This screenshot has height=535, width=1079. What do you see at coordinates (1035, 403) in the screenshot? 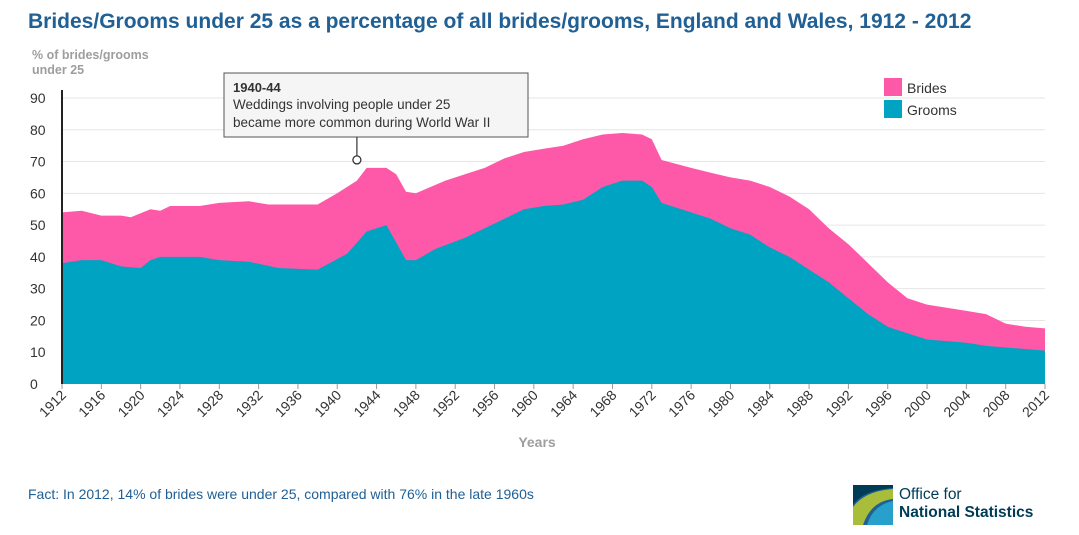
I see `x-tick-label: 2012` at bounding box center [1035, 403].